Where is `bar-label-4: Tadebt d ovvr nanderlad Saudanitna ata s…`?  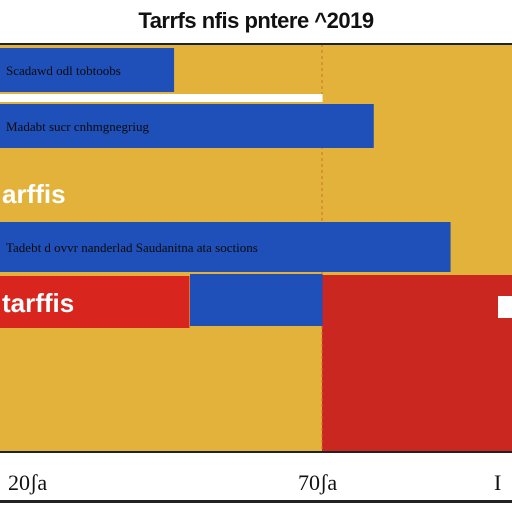 bar-label-4: Tadebt d ovvr nanderlad Saudanitna ata s… is located at coordinates (132, 247).